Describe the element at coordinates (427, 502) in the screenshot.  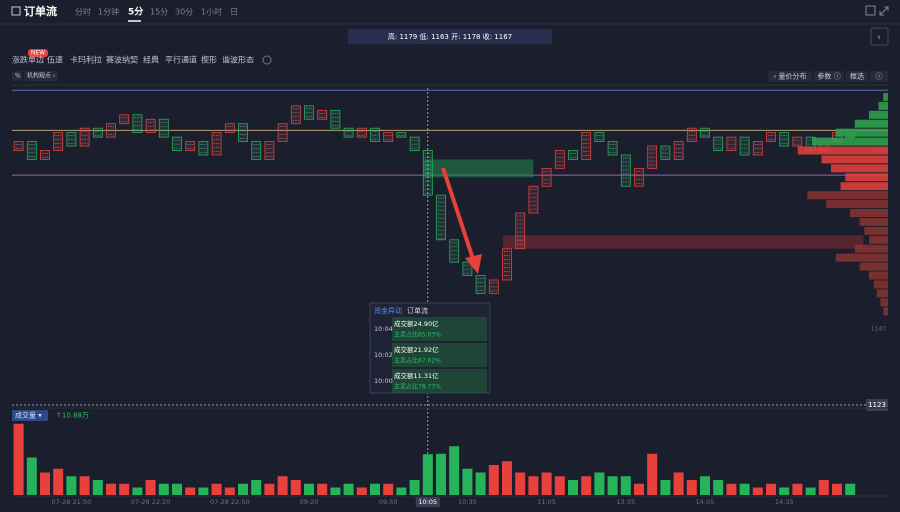
I see `x-crosshair-tag` at that location.